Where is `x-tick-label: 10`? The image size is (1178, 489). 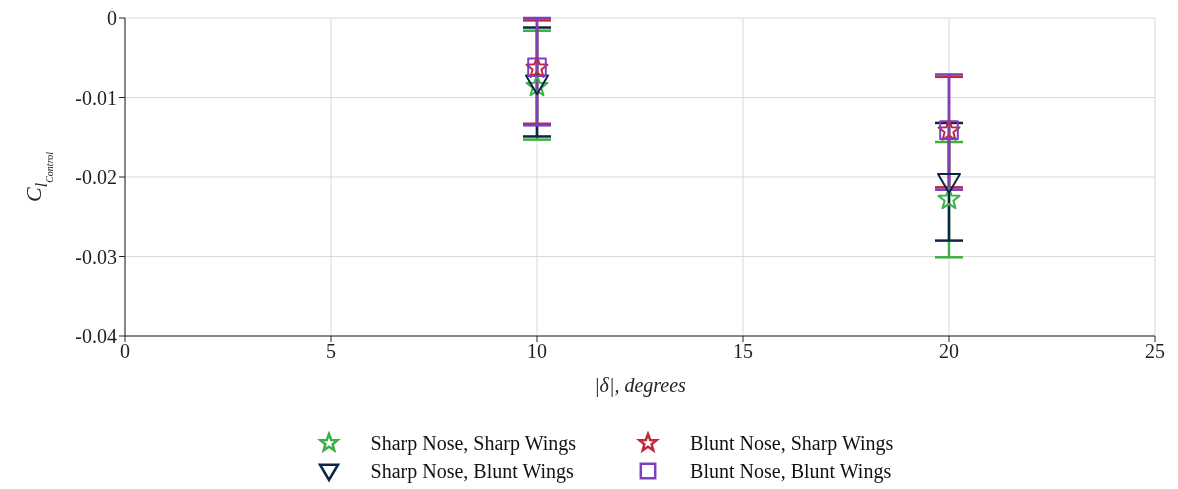
x-tick-label: 10 is located at coordinates (537, 351).